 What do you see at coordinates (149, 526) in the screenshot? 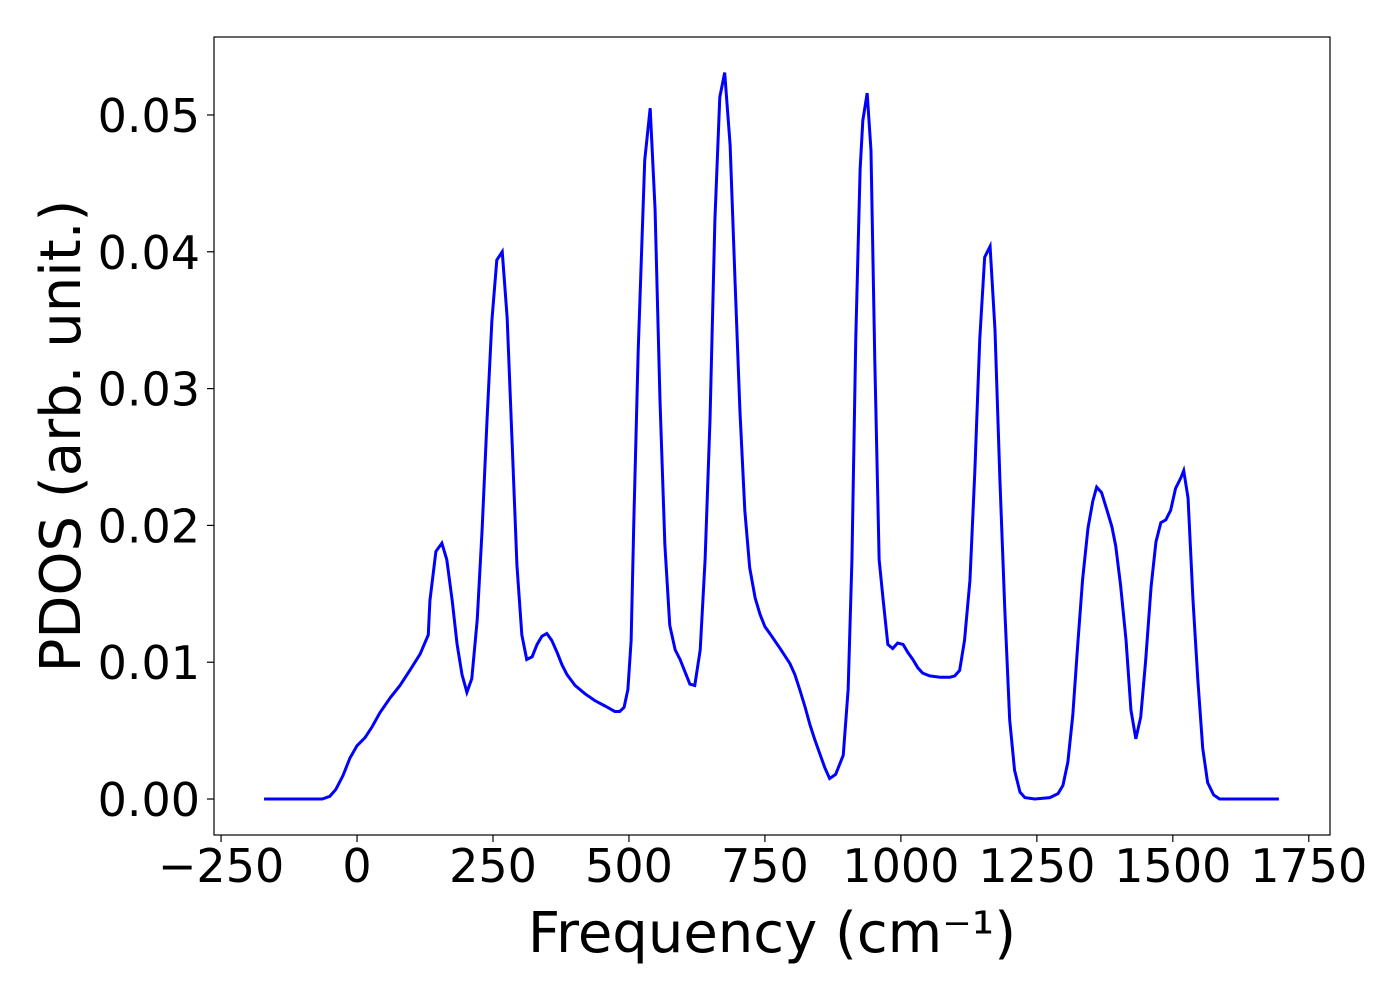
I see `y-tick-label: 0.02` at bounding box center [149, 526].